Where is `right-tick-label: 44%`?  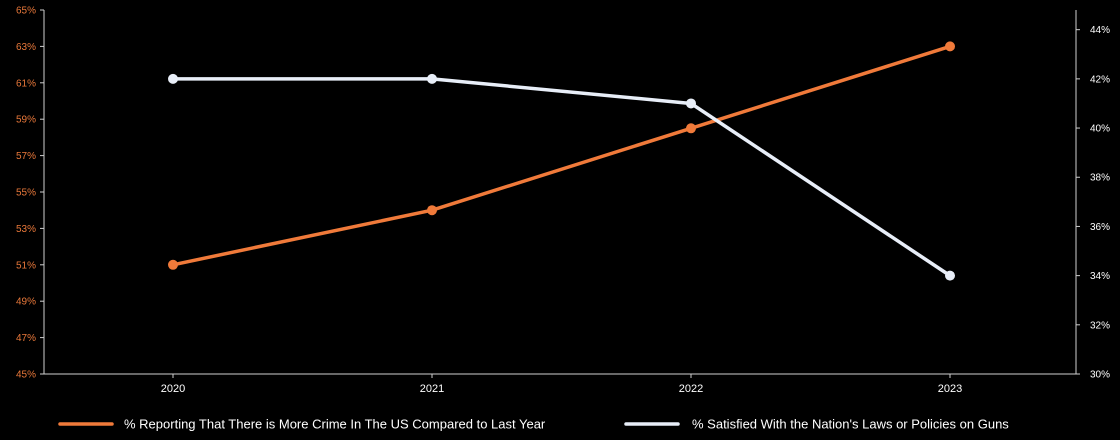
right-tick-label: 44% is located at coordinates (1100, 30).